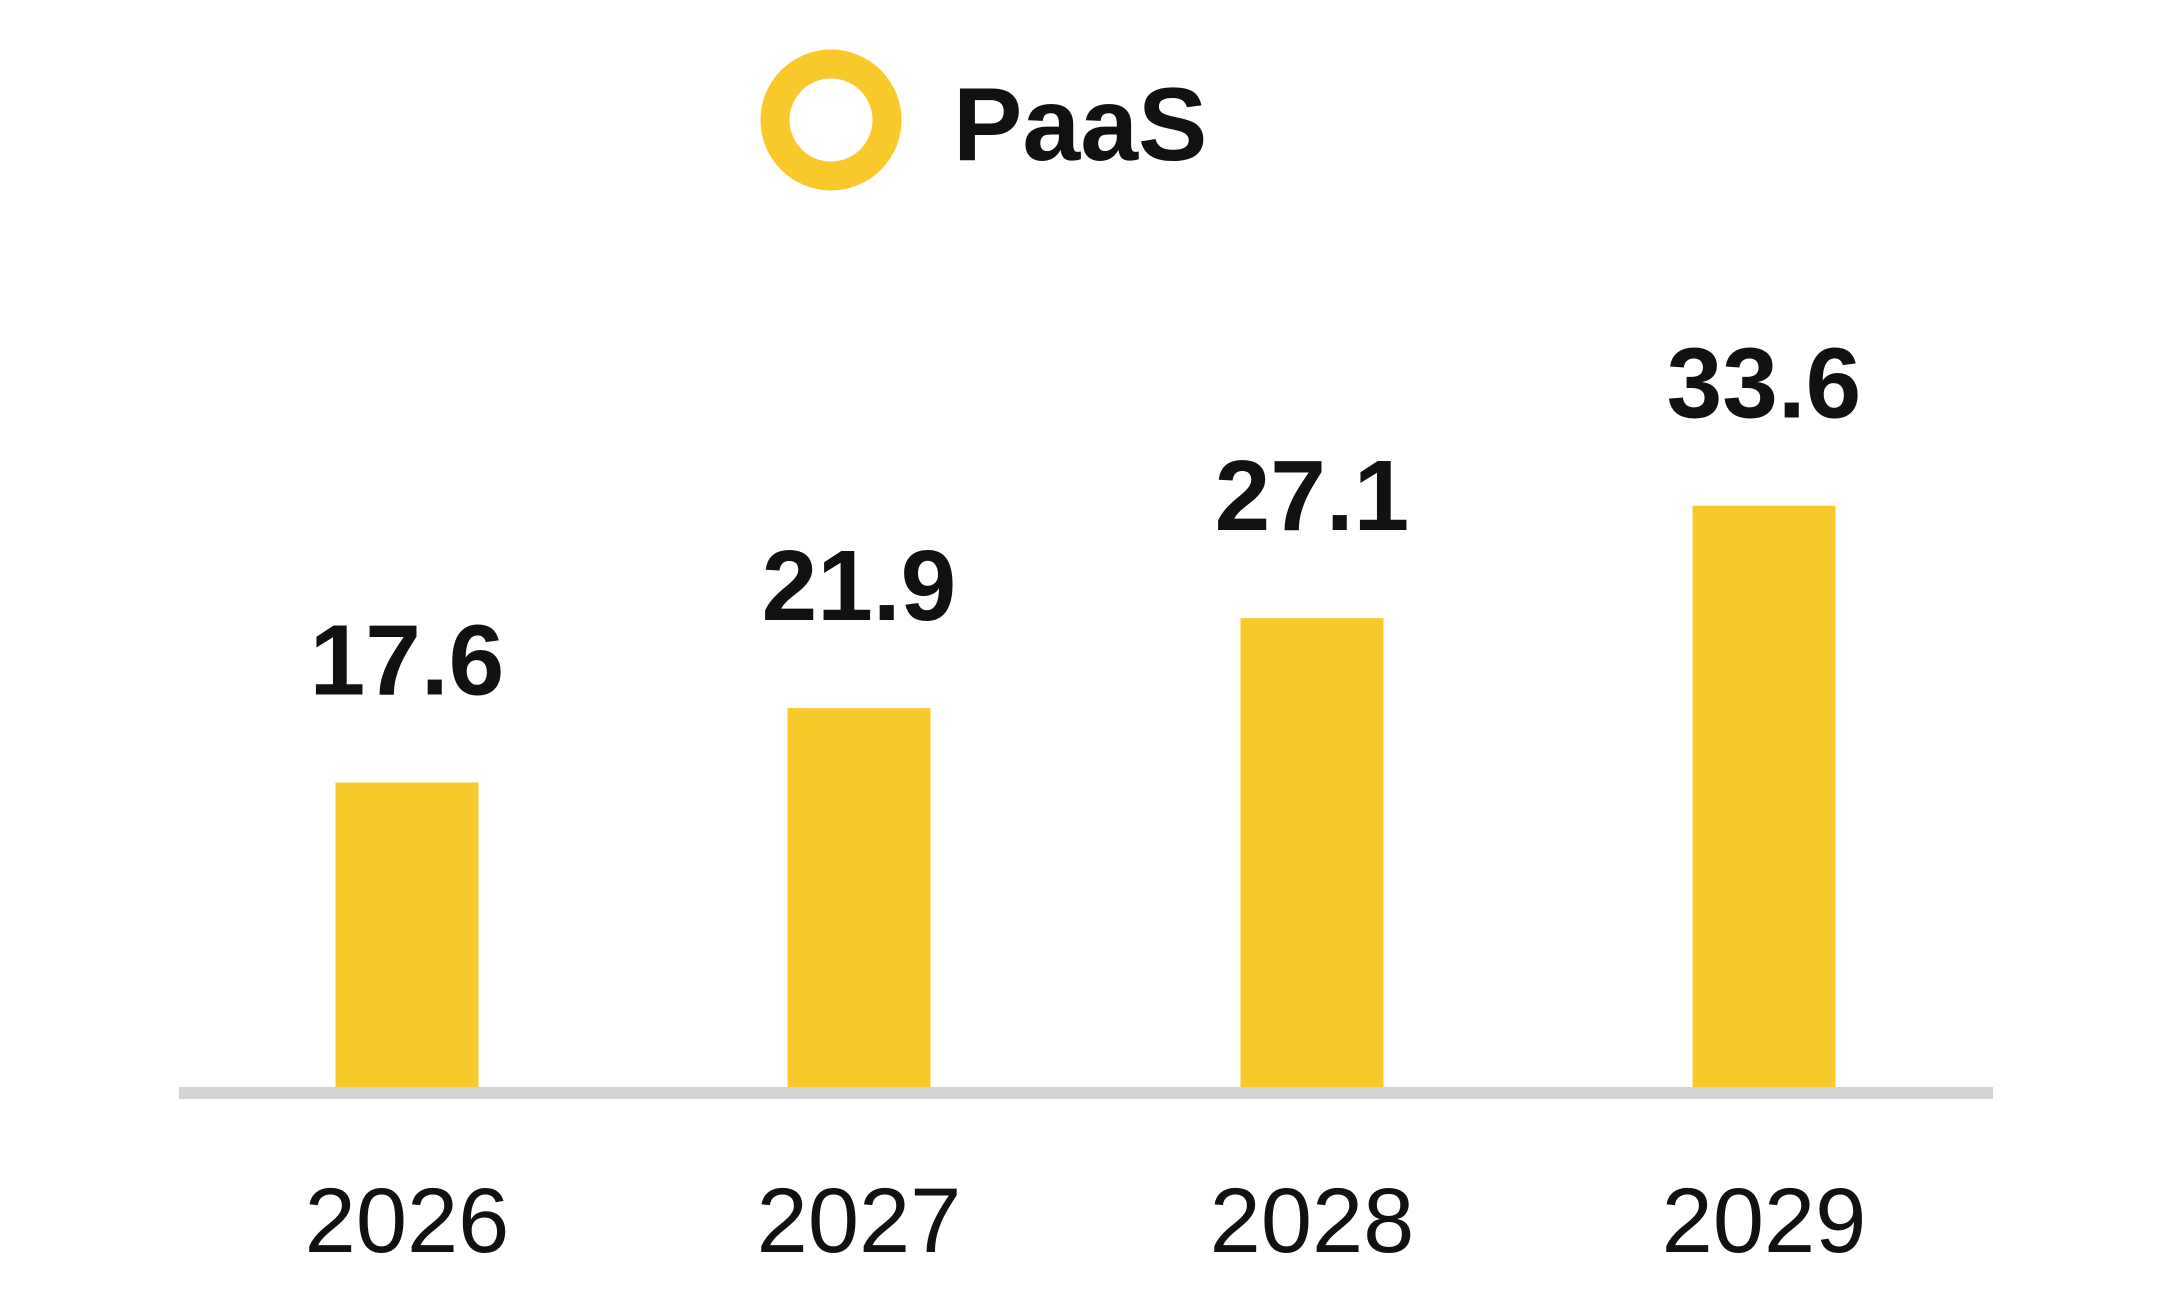 The height and width of the screenshot is (1308, 2160). What do you see at coordinates (1086, 1221) in the screenshot?
I see `x-tick-labels: 2026 2027 2028 2029` at bounding box center [1086, 1221].